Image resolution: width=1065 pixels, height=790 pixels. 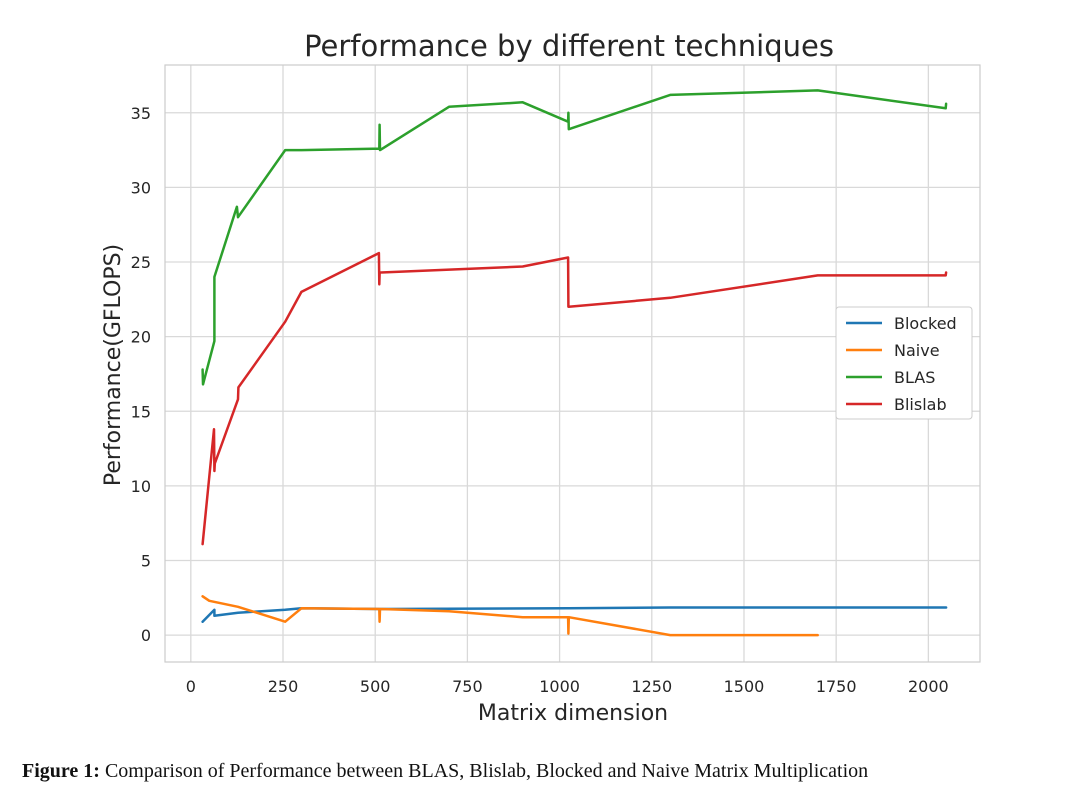 What do you see at coordinates (141, 374) in the screenshot?
I see `y-axis-ticks: 0 5 10 15 20 25 30 35` at bounding box center [141, 374].